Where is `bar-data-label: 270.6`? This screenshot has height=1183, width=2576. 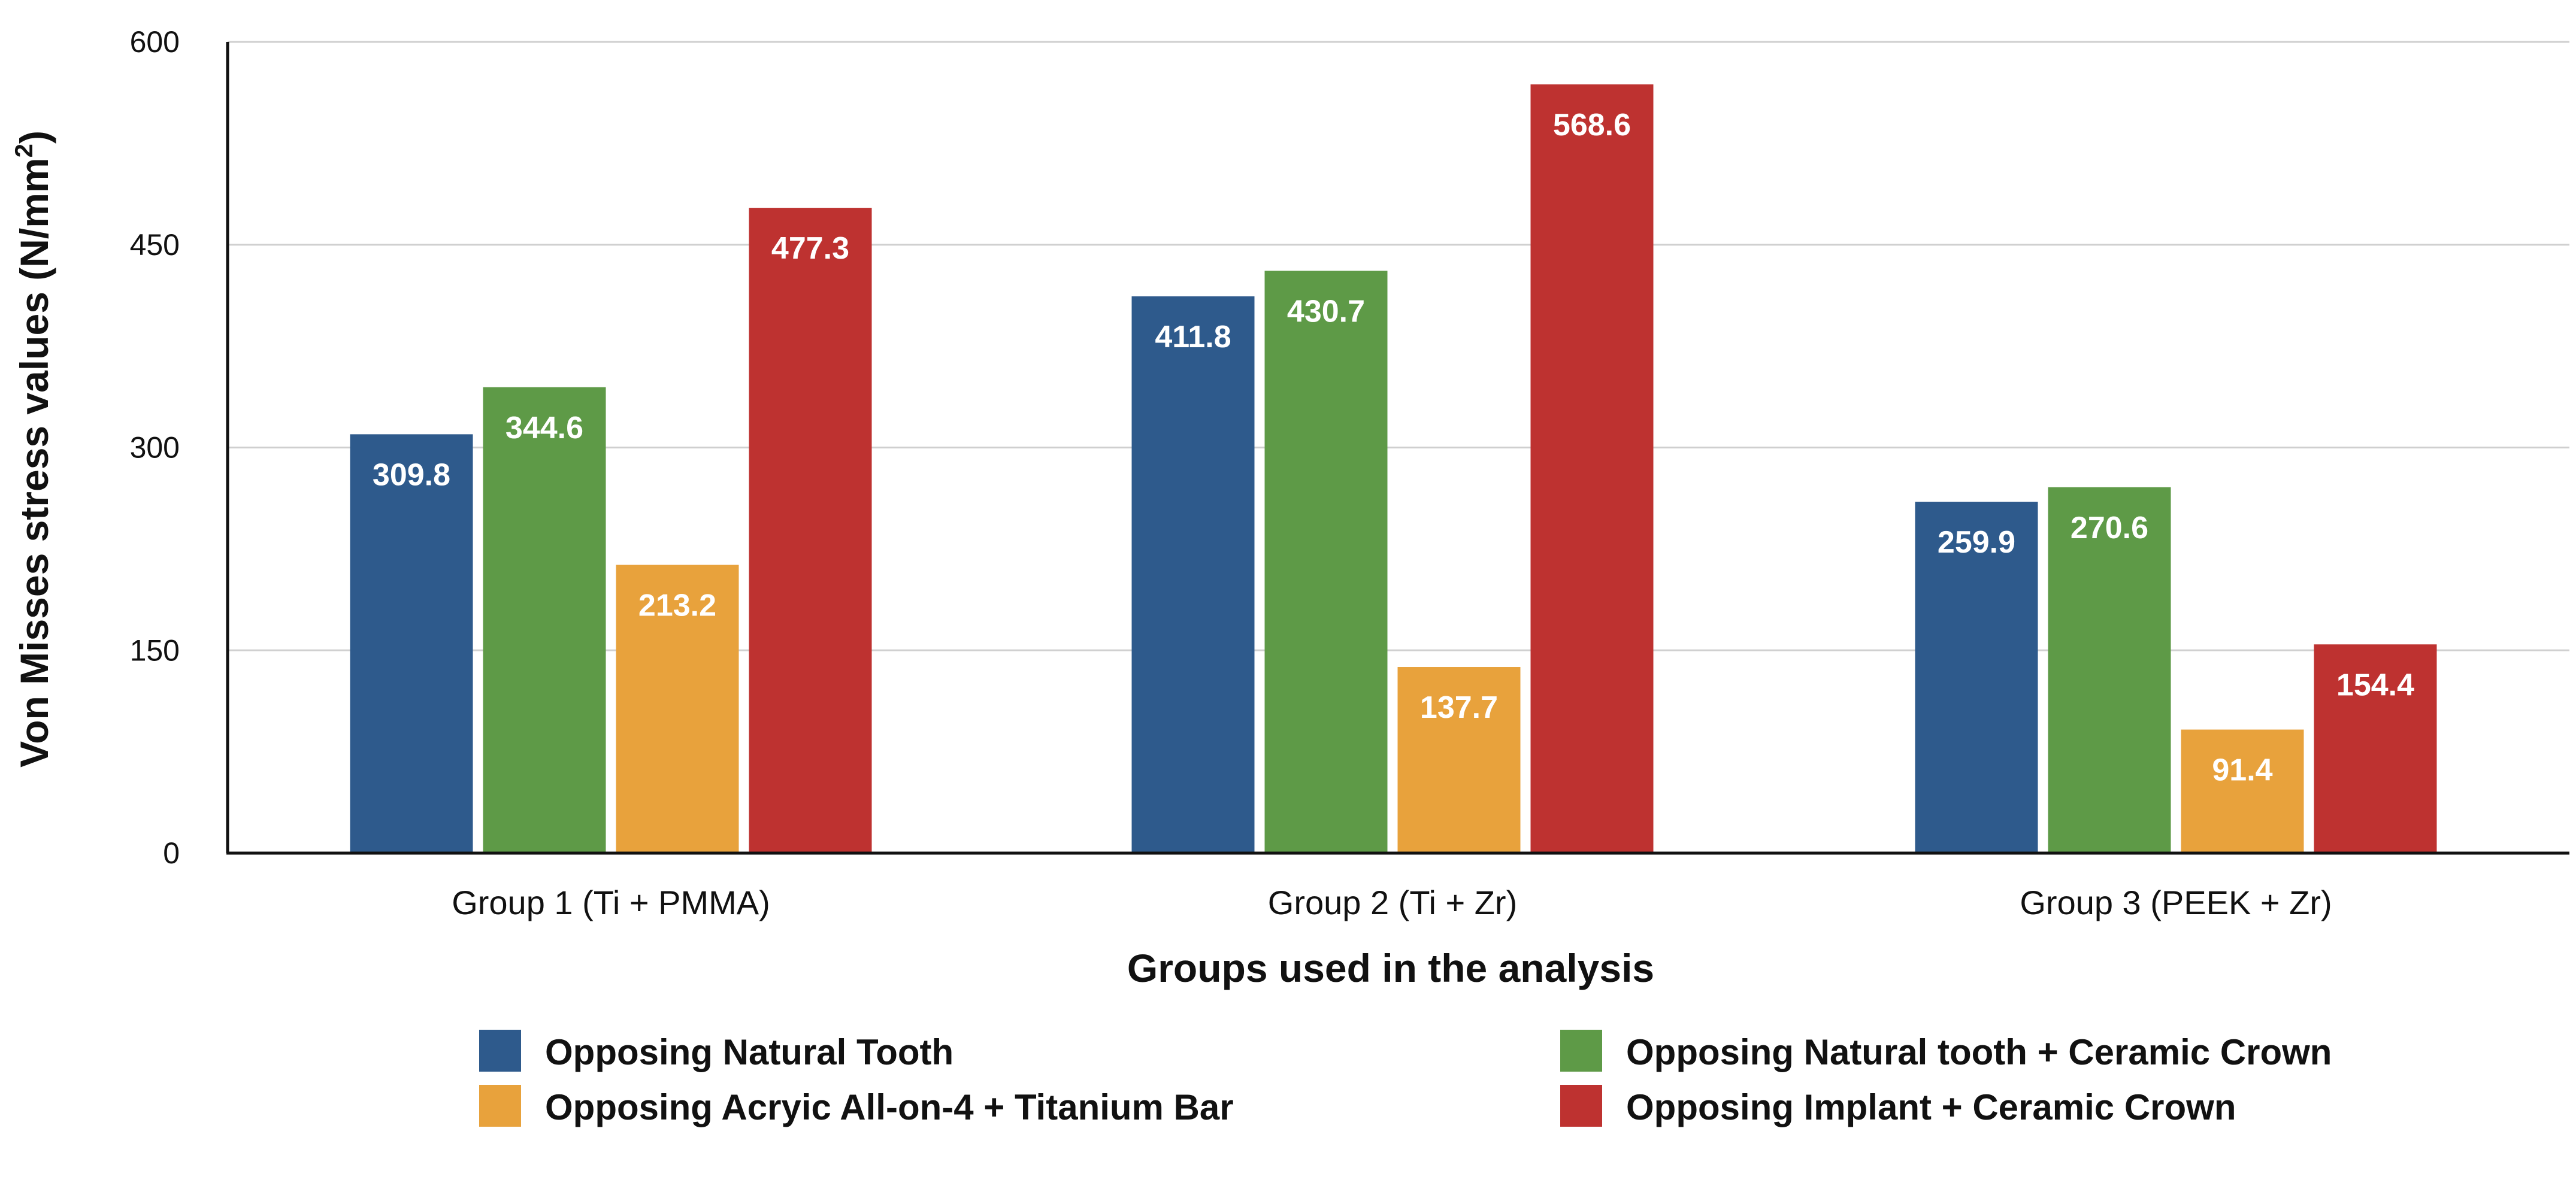 bar-data-label: 270.6 is located at coordinates (2109, 528).